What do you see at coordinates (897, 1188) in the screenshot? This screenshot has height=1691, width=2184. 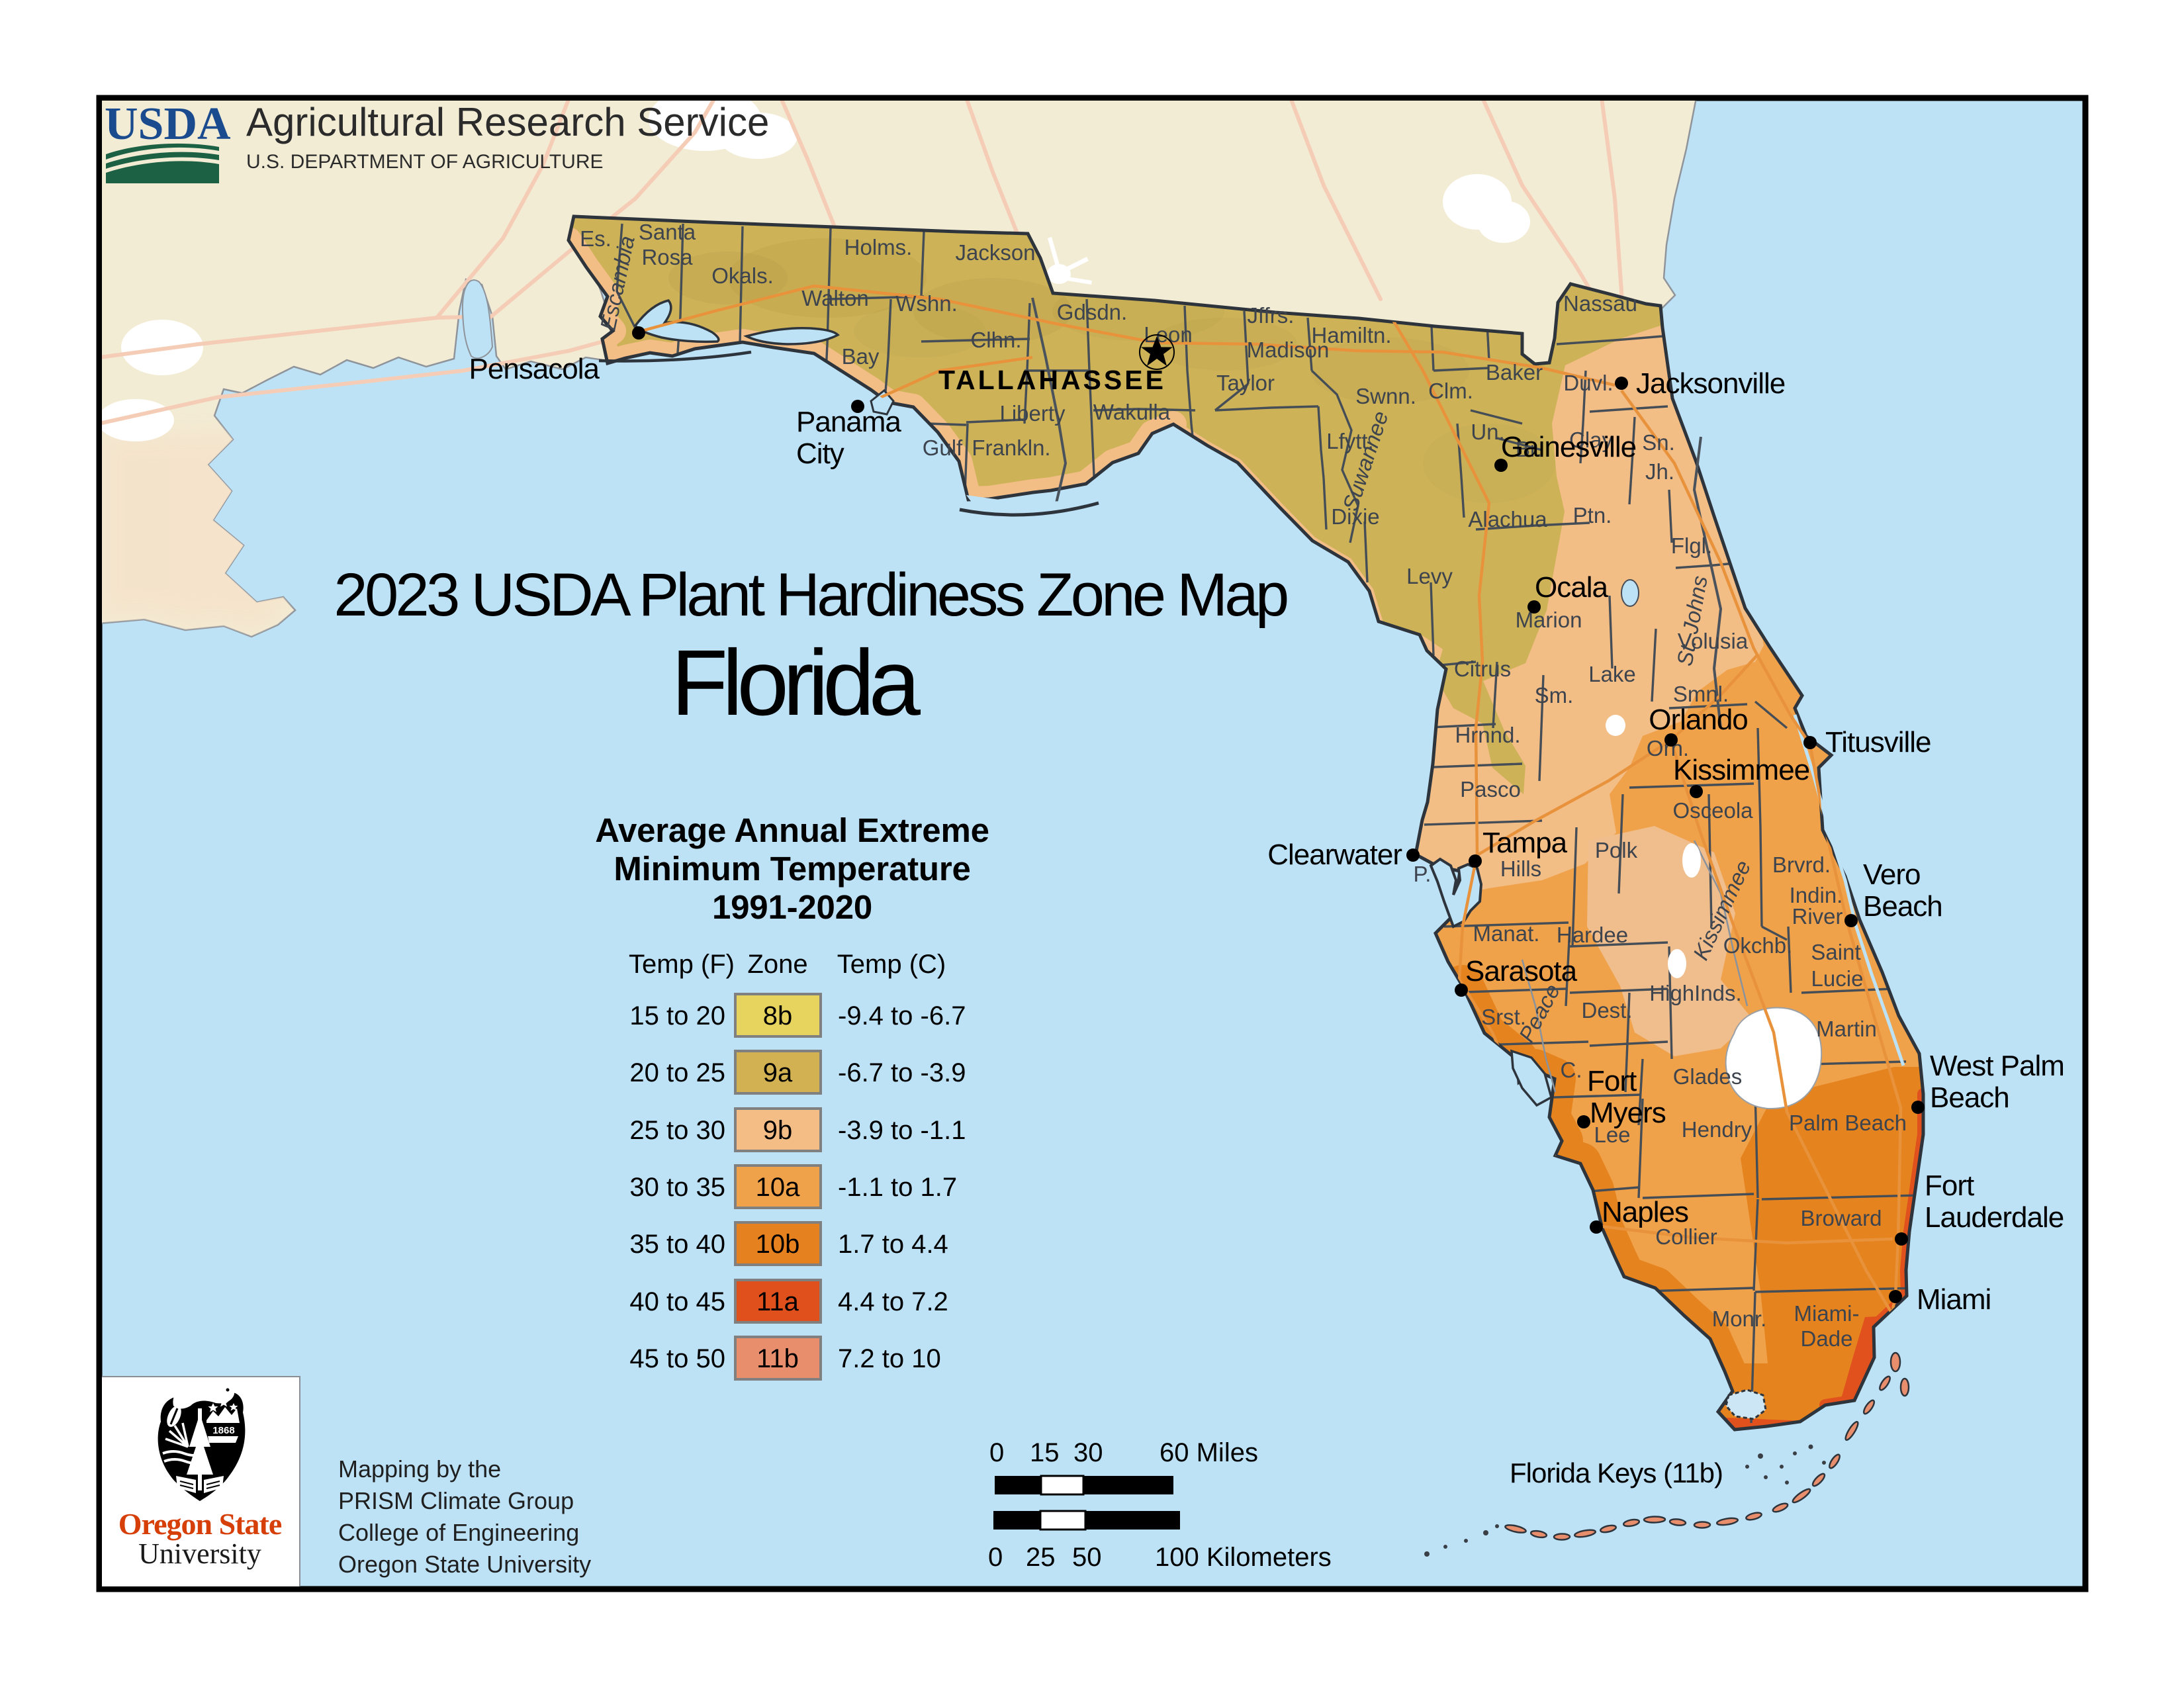 I see `svg-text: -1.1 to 1.7` at bounding box center [897, 1188].